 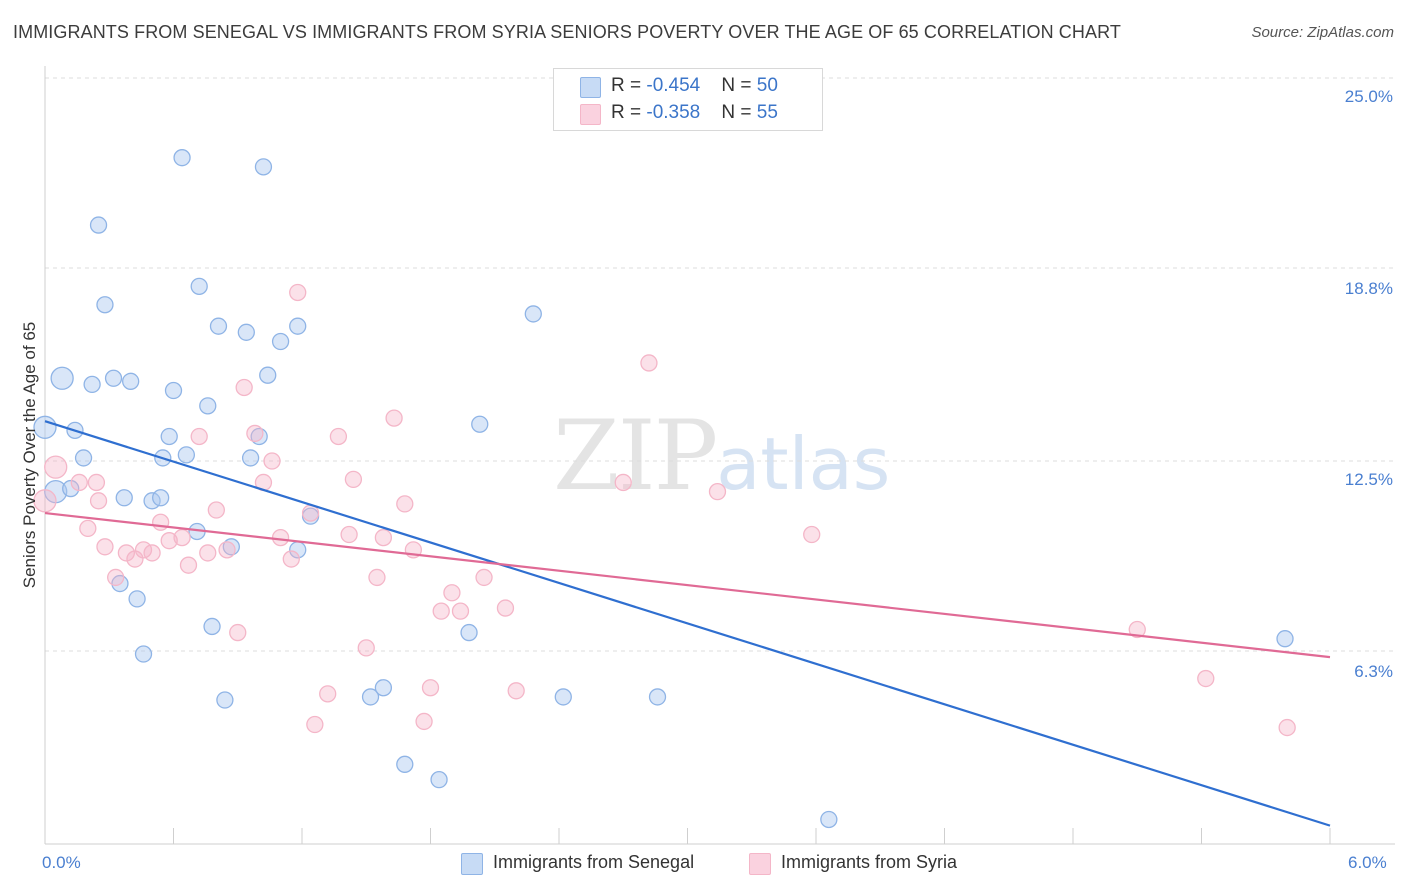 I want to click on source-label: Source: ZipAtlas.com, so click(x=1322, y=32).